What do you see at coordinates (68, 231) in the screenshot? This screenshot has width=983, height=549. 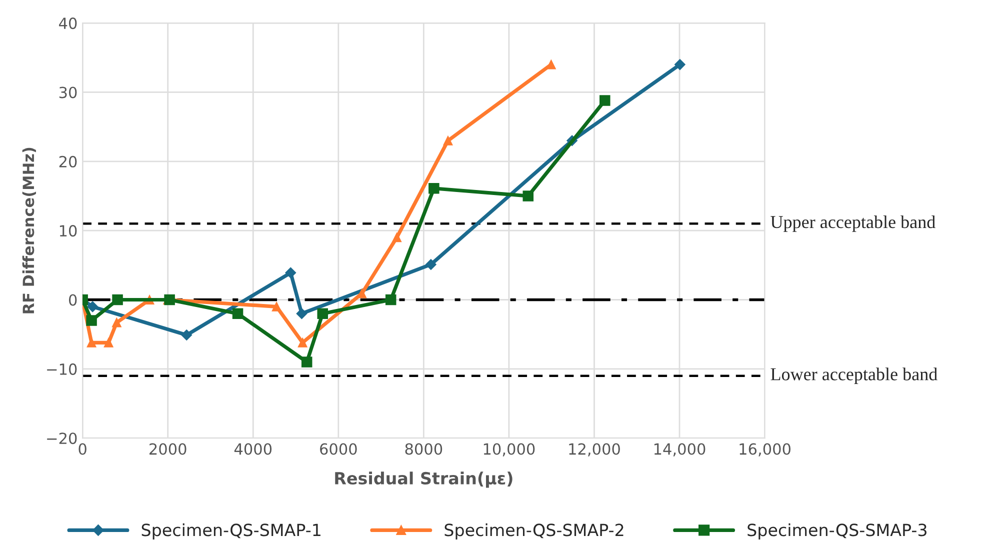 I see `y-tick-label: 10` at bounding box center [68, 231].